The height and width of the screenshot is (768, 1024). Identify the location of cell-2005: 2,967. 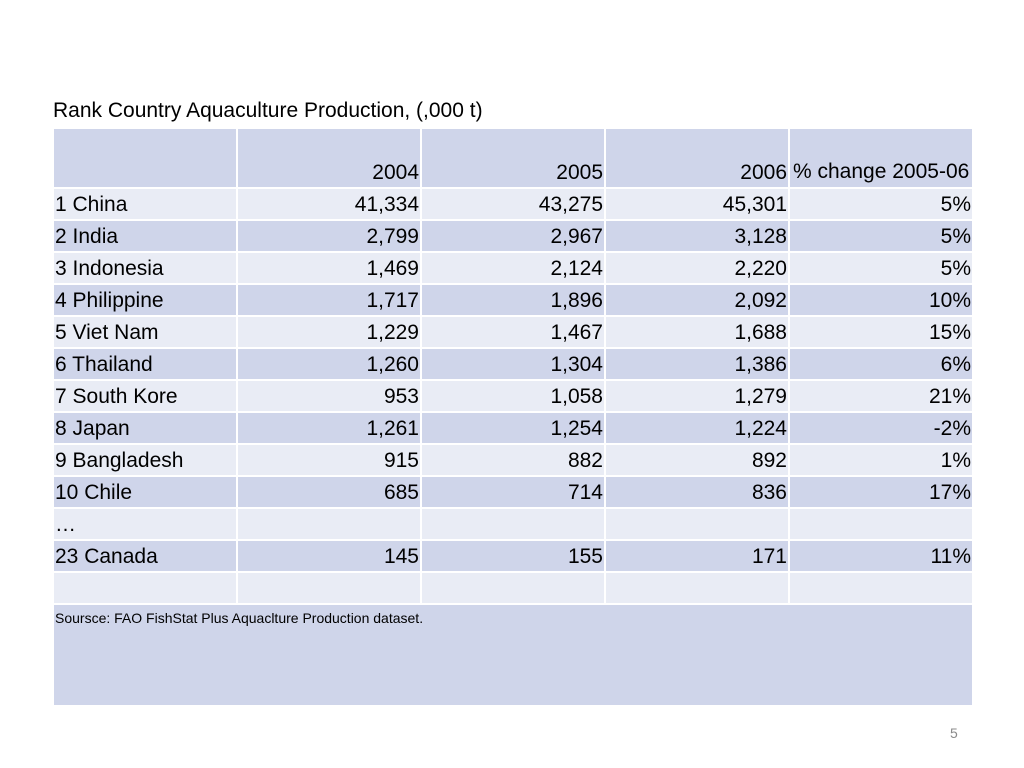
(513, 236).